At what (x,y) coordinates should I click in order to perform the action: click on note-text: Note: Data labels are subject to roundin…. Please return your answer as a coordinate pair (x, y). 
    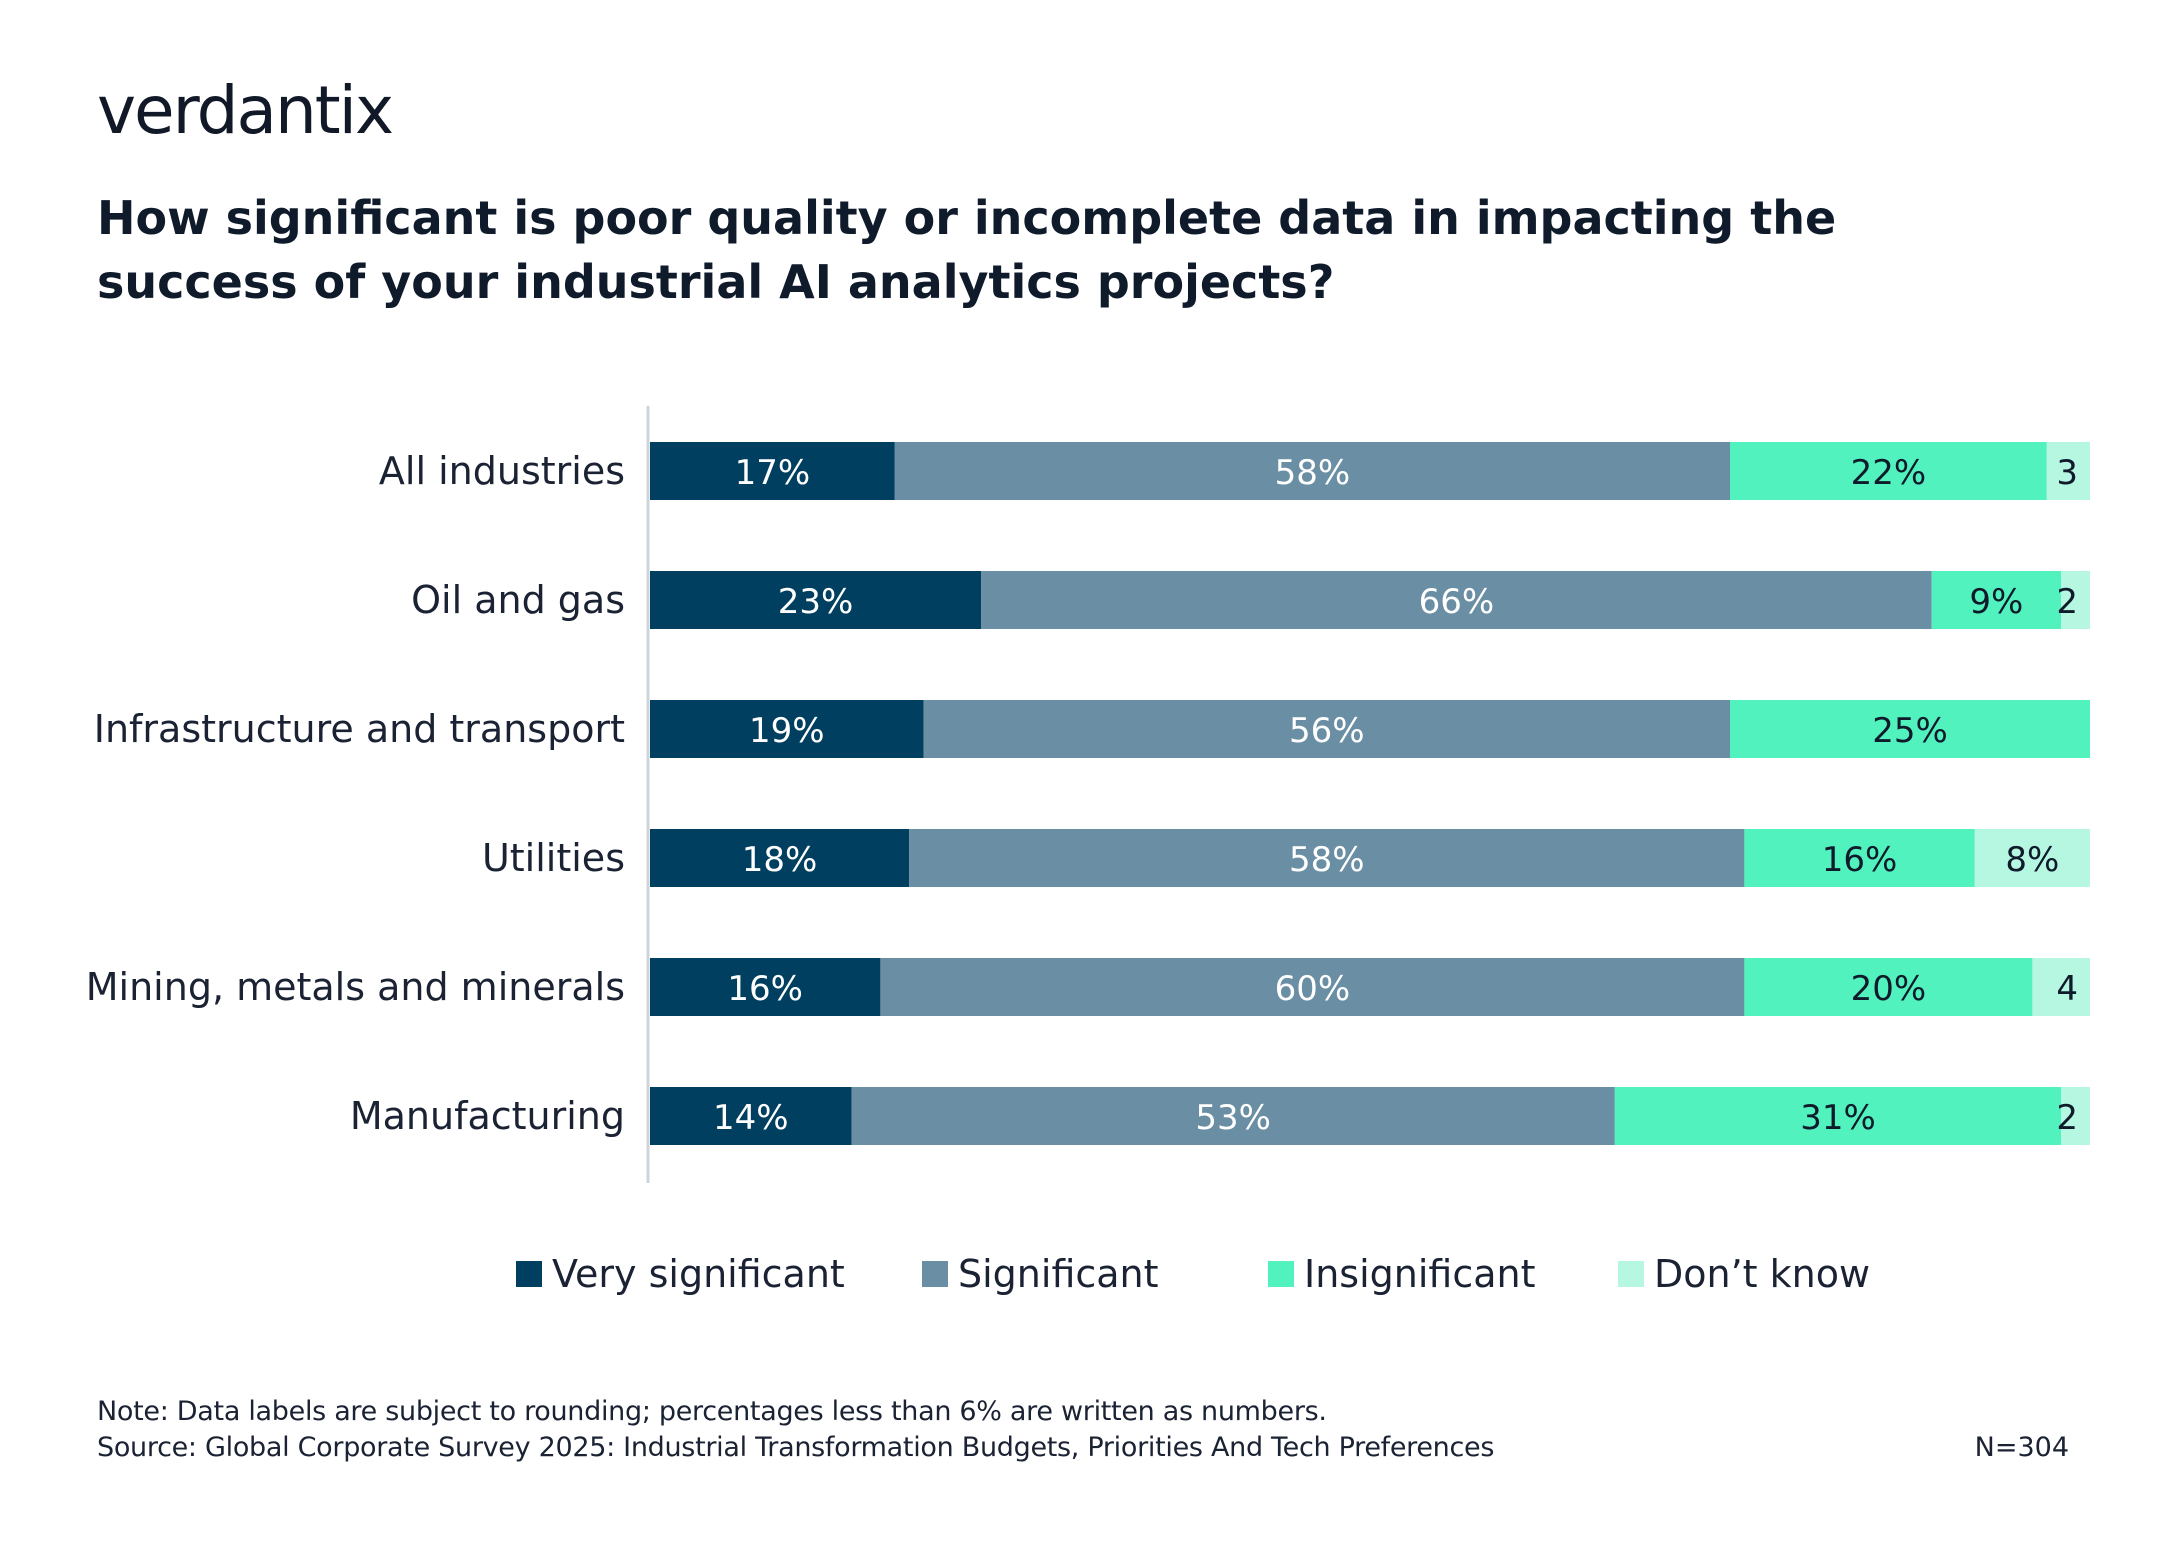
    Looking at the image, I should click on (712, 1411).